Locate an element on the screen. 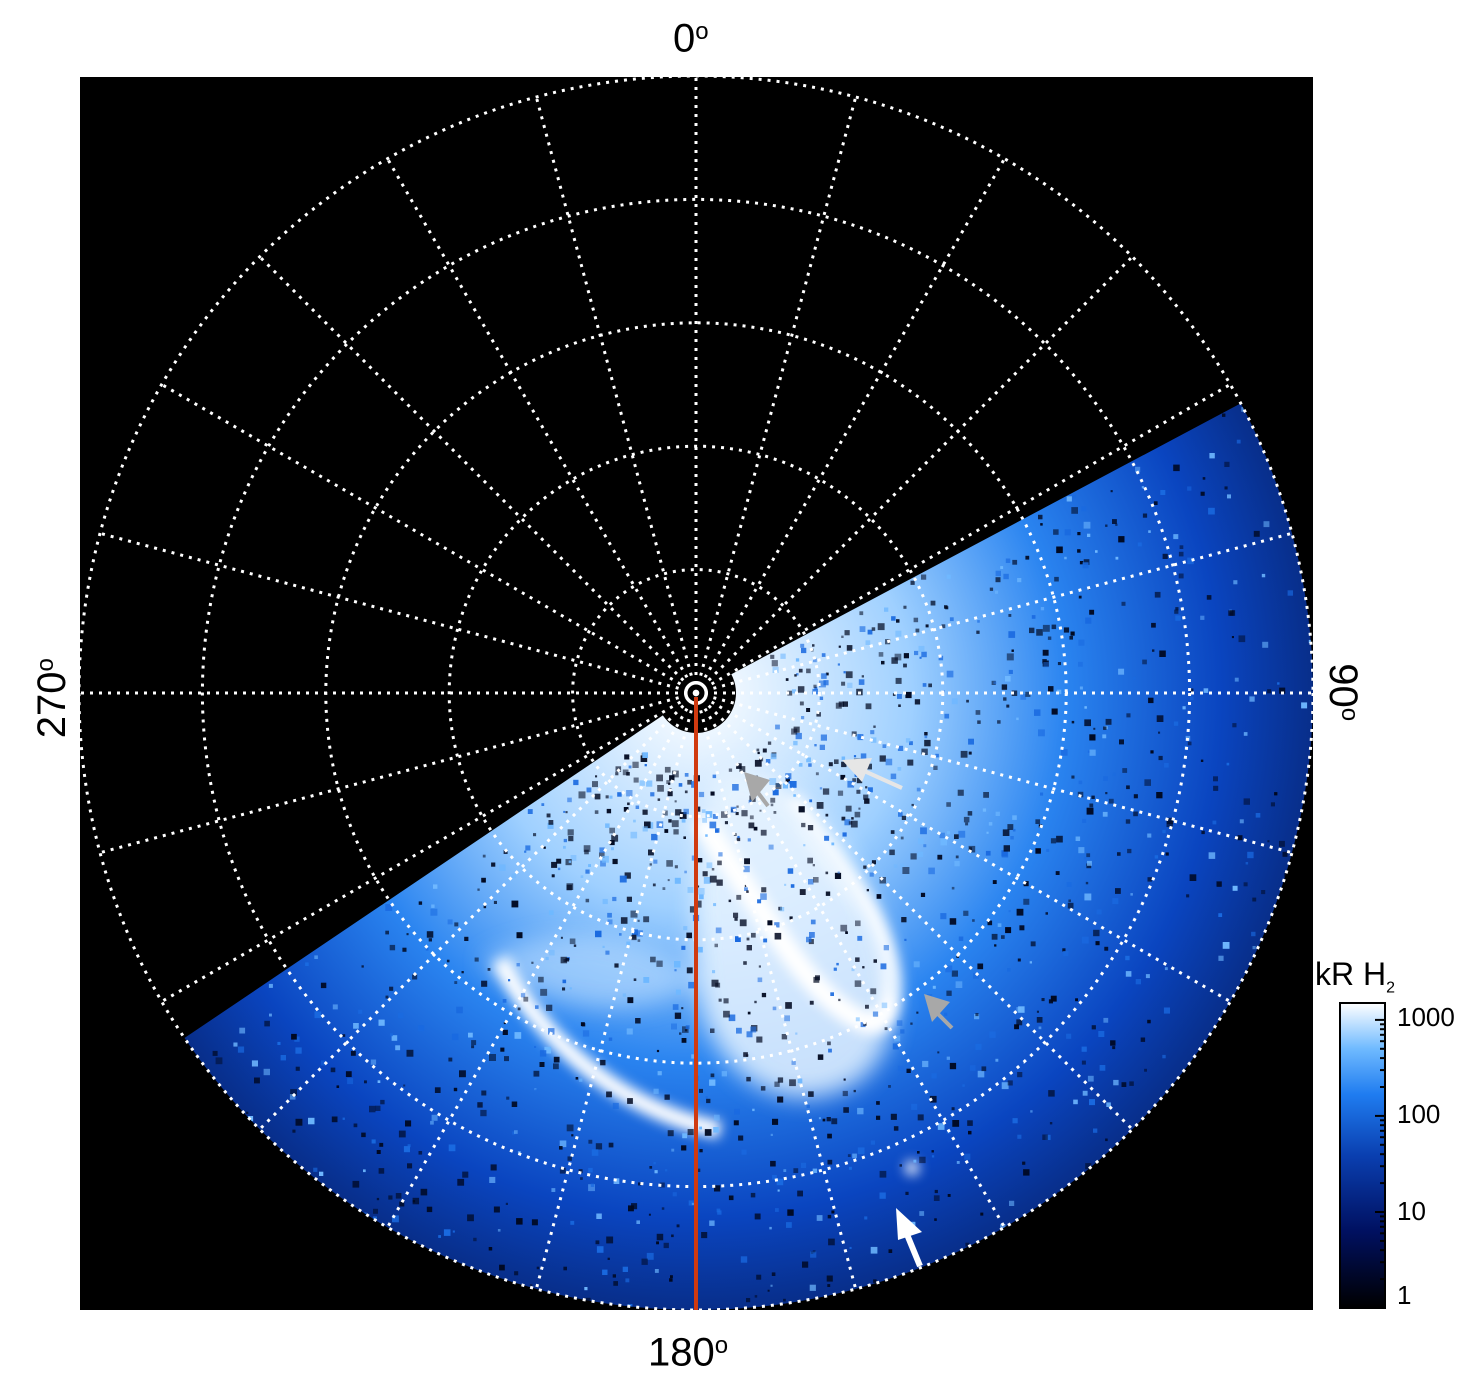 This screenshot has width=1481, height=1391. colorbar-tick-label: 1 is located at coordinates (1404, 1295).